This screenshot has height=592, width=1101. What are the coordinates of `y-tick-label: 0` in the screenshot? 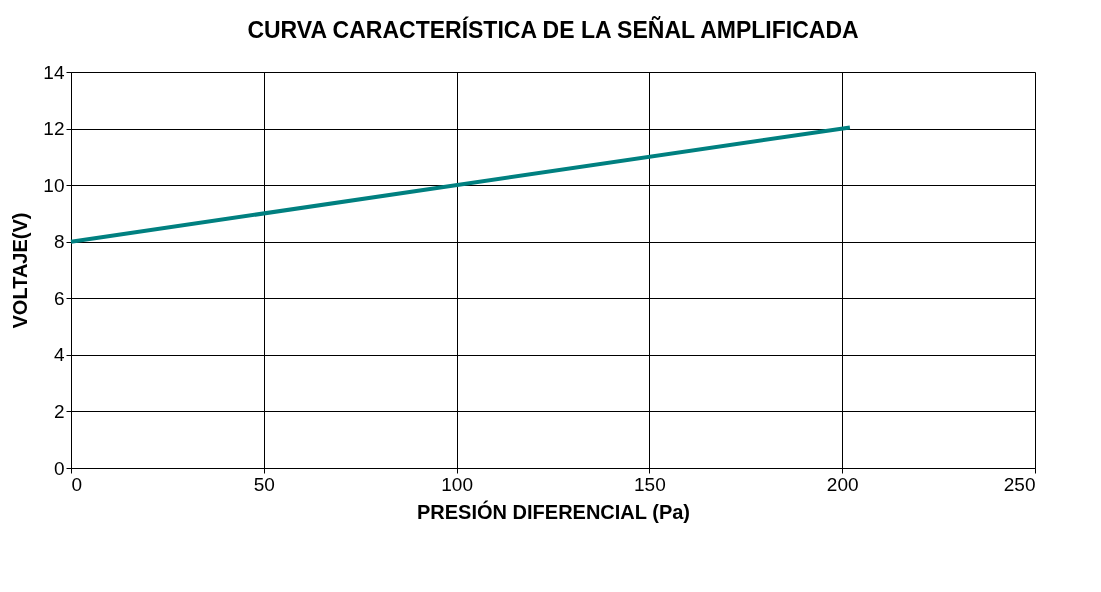 It's located at (59, 468).